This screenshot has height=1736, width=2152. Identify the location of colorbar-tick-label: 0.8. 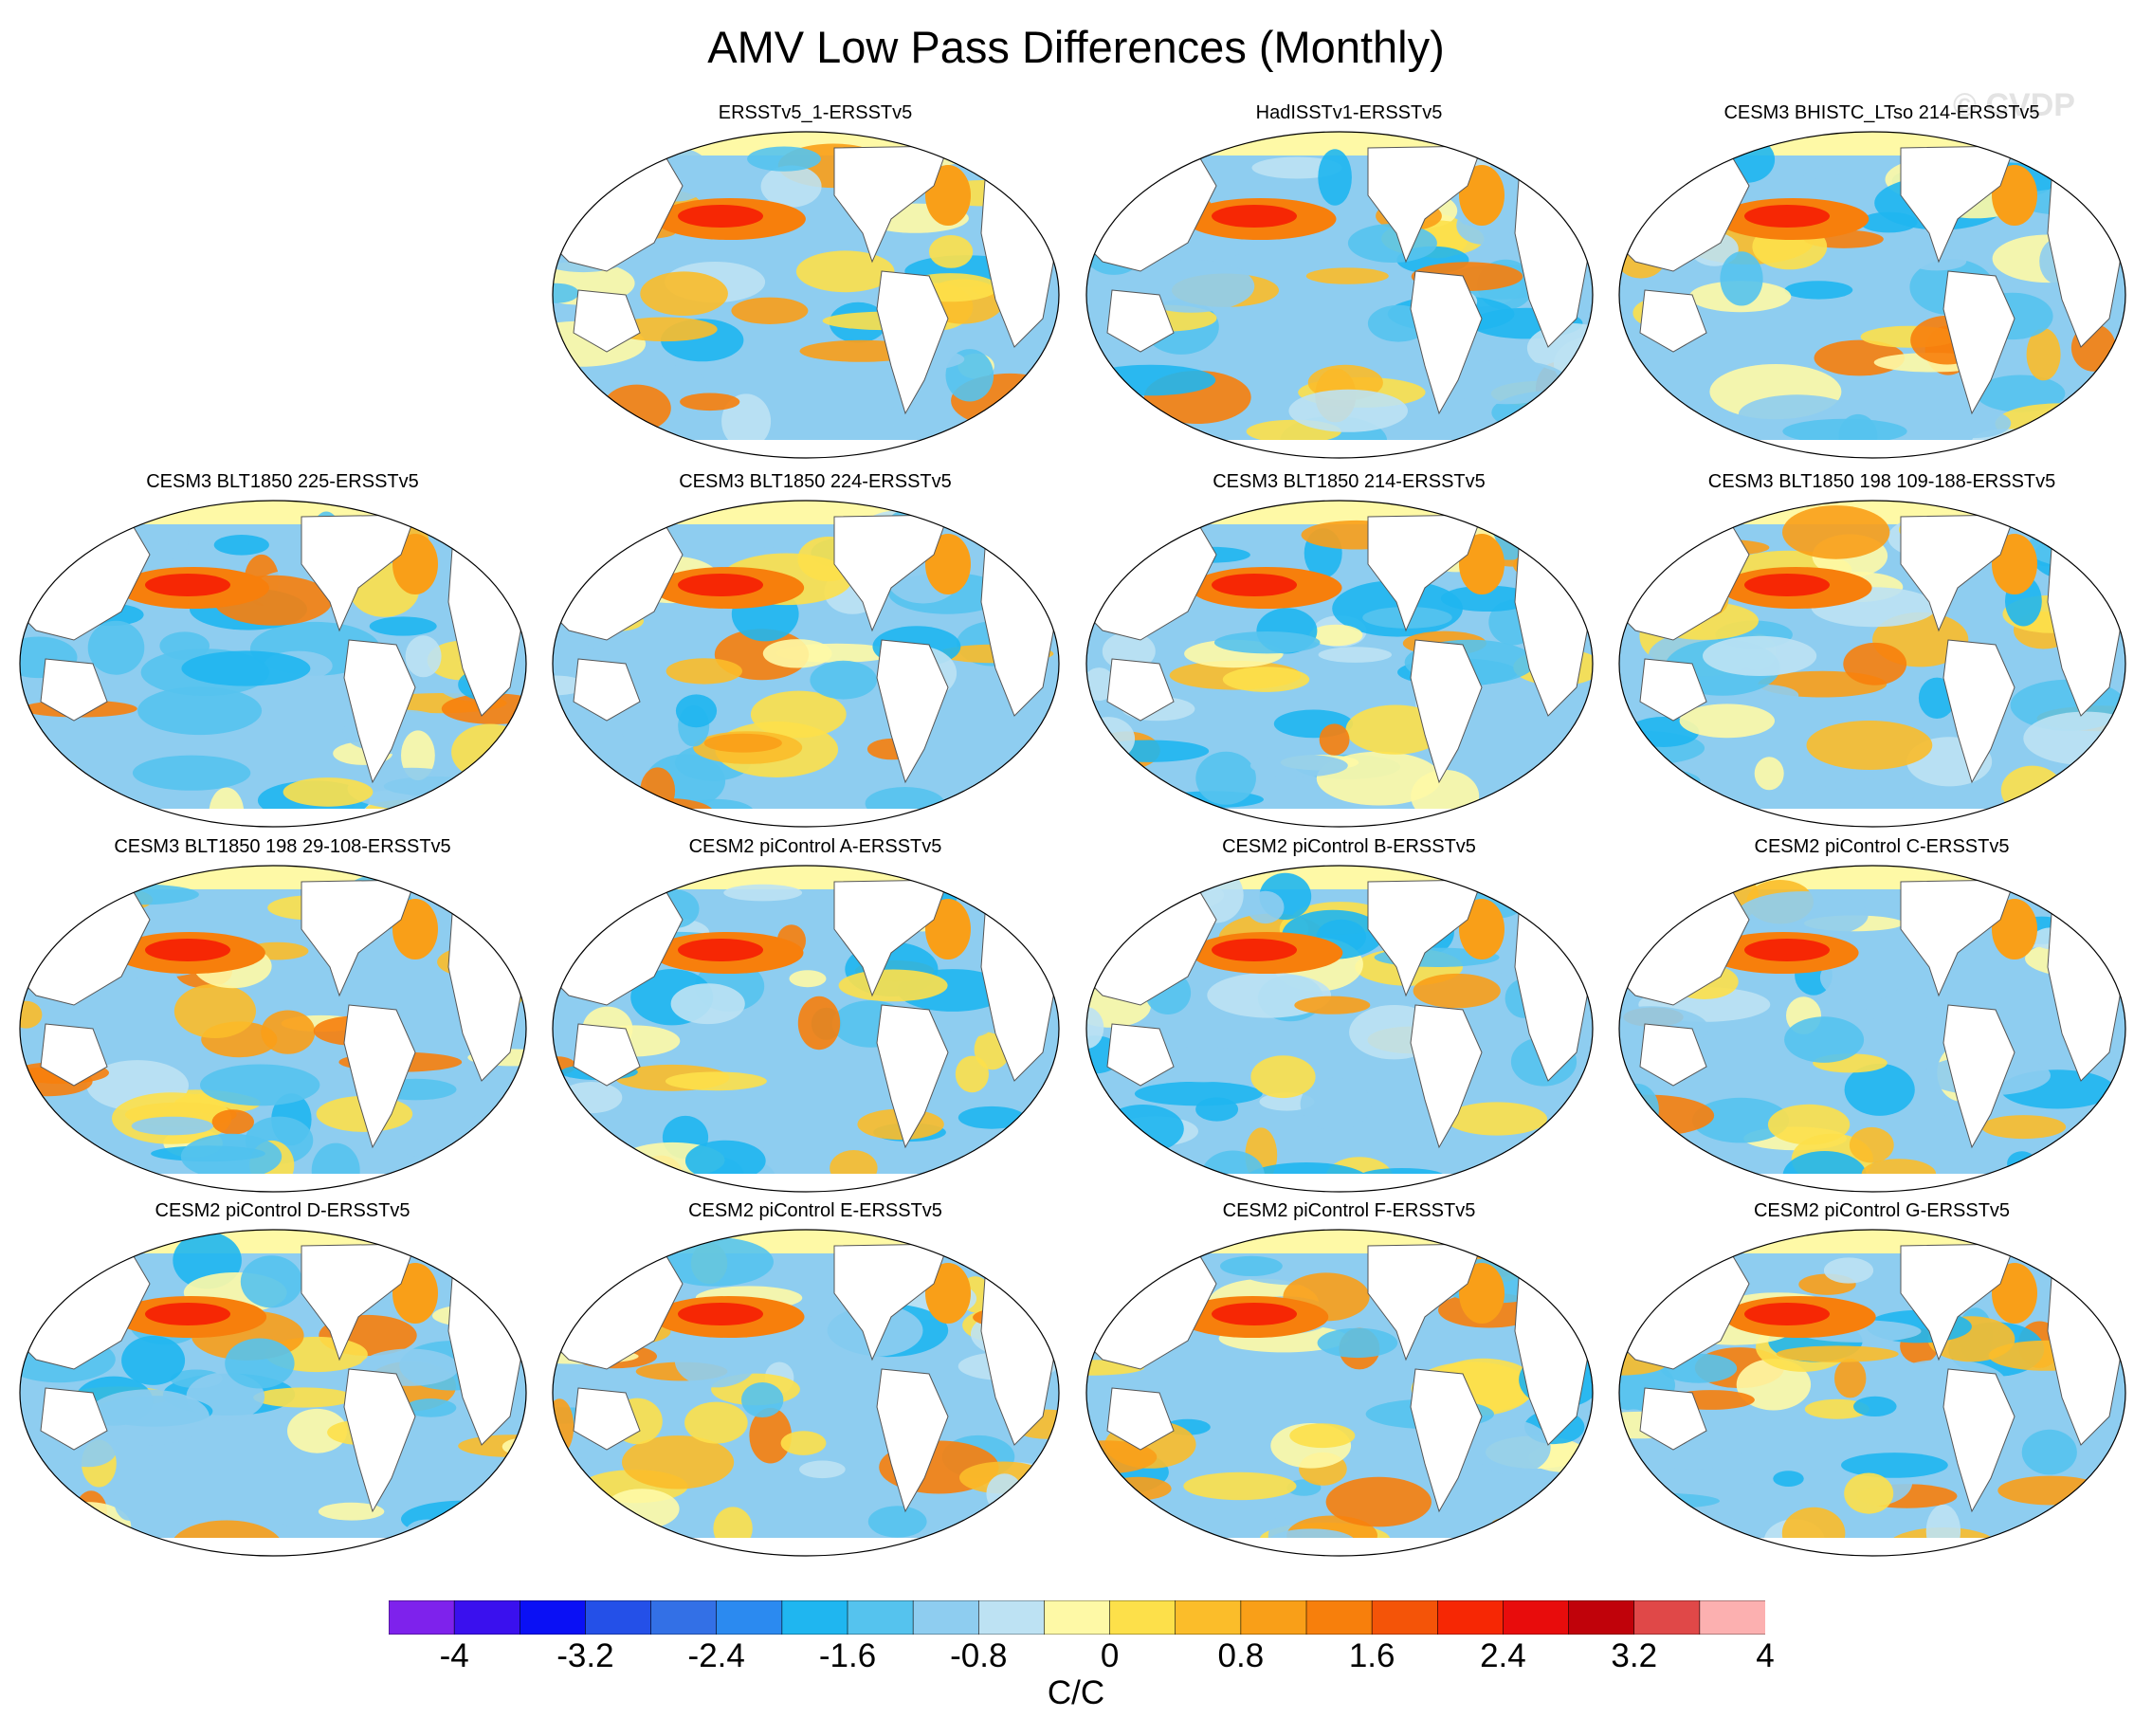
(1241, 1655).